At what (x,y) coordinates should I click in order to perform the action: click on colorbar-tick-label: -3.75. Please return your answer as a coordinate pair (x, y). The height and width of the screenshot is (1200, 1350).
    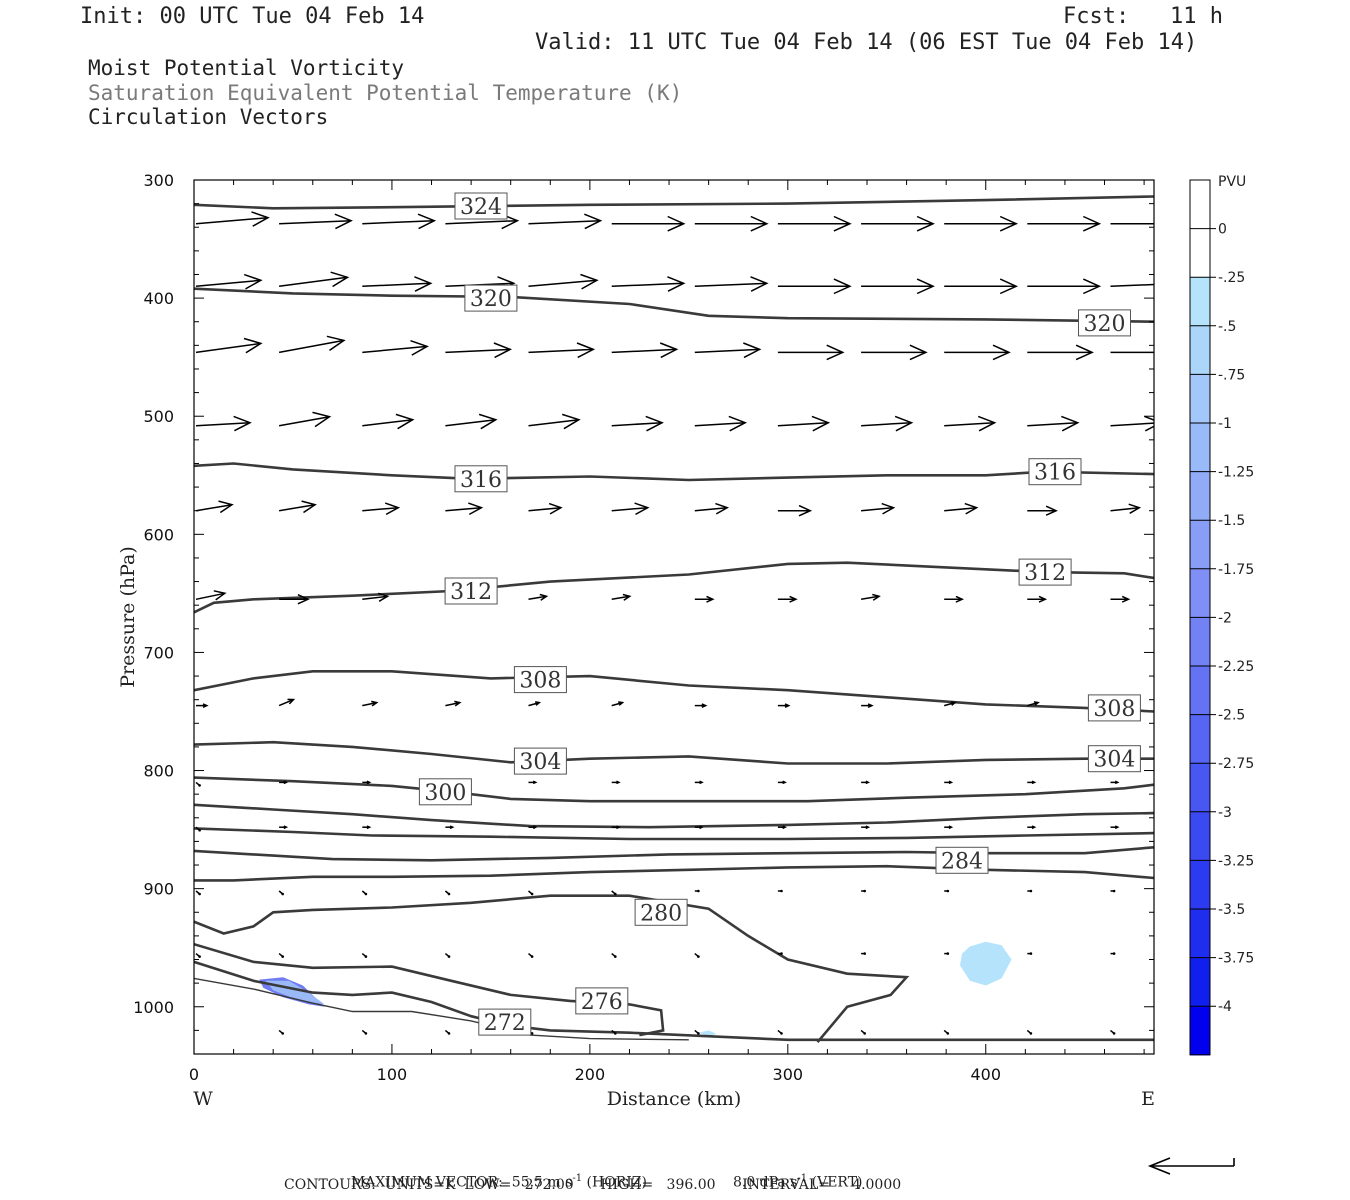
    Looking at the image, I should click on (1236, 959).